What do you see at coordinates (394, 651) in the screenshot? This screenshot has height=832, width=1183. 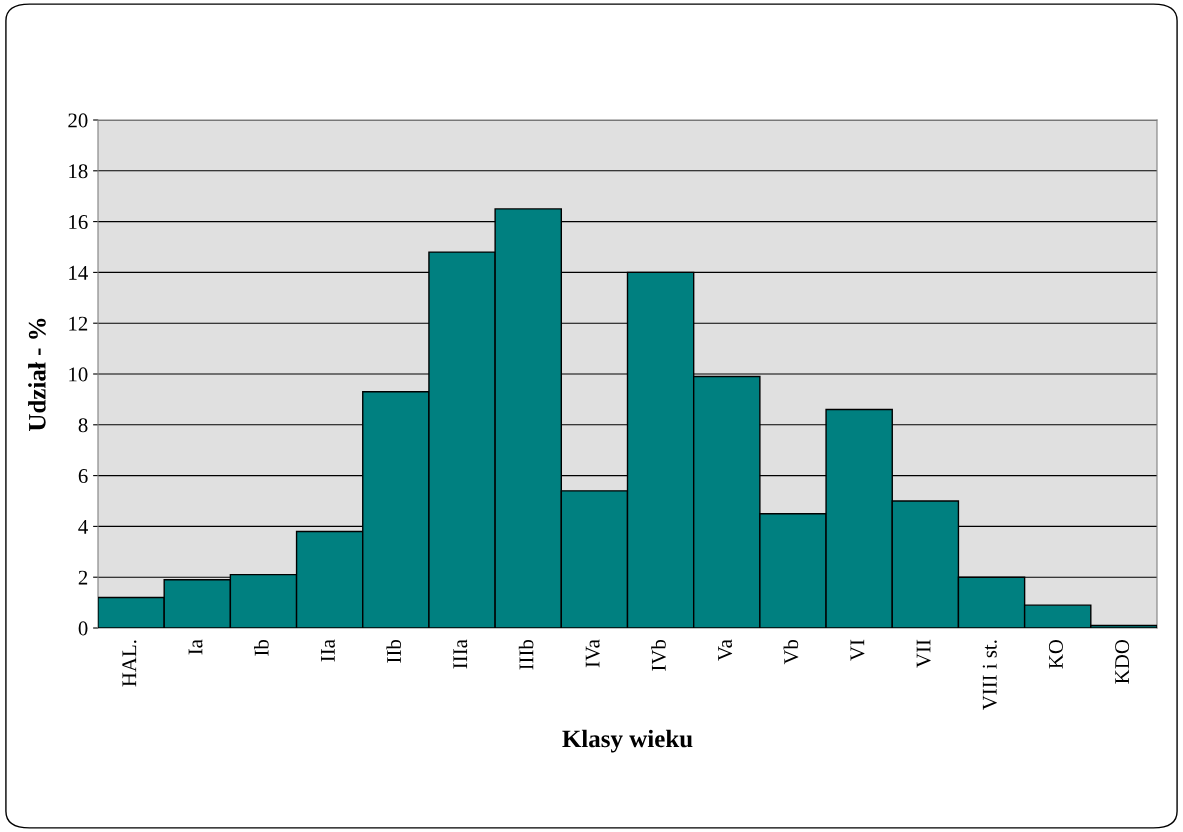 I see `x-tick-label: IIb` at bounding box center [394, 651].